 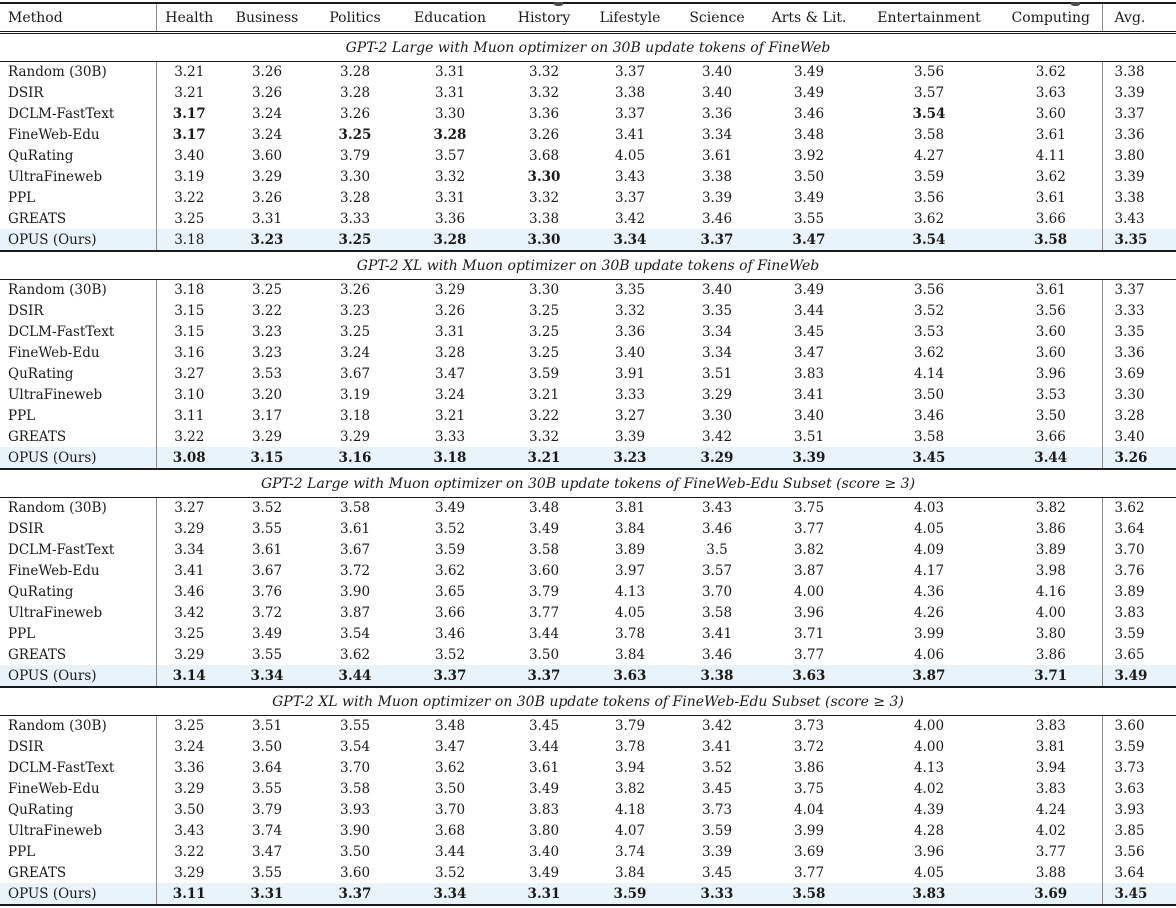 What do you see at coordinates (809, 726) in the screenshot?
I see `value-cell: 3.73` at bounding box center [809, 726].